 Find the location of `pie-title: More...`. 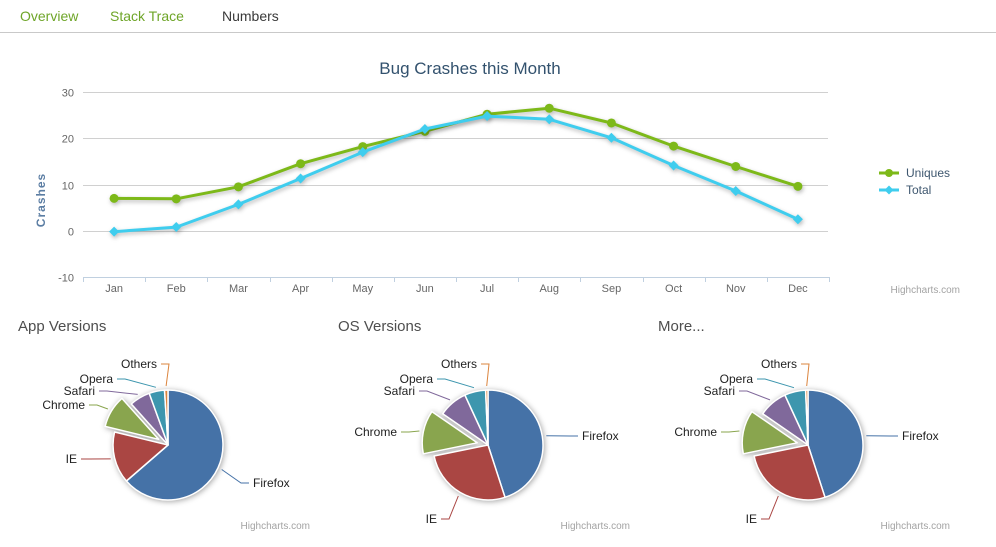

pie-title: More... is located at coordinates (681, 326).